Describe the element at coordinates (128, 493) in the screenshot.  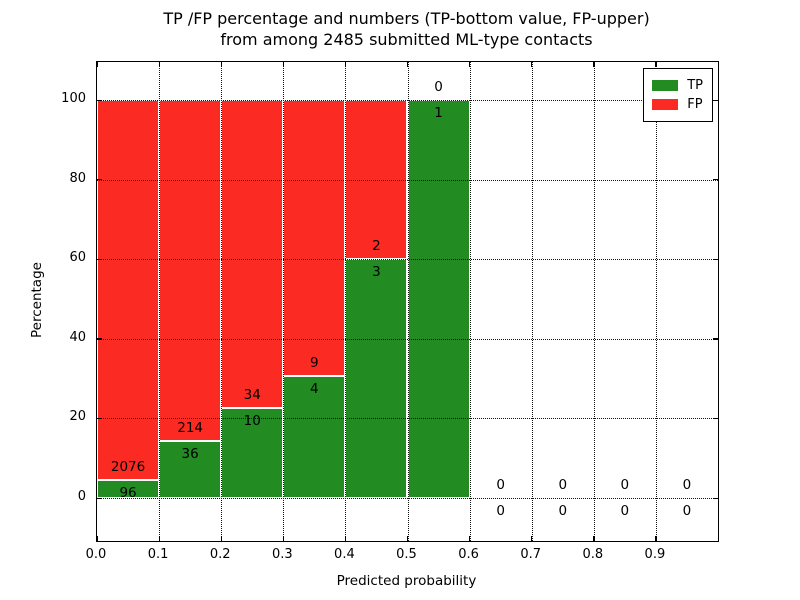
I see `tp-count-label: 96` at that location.